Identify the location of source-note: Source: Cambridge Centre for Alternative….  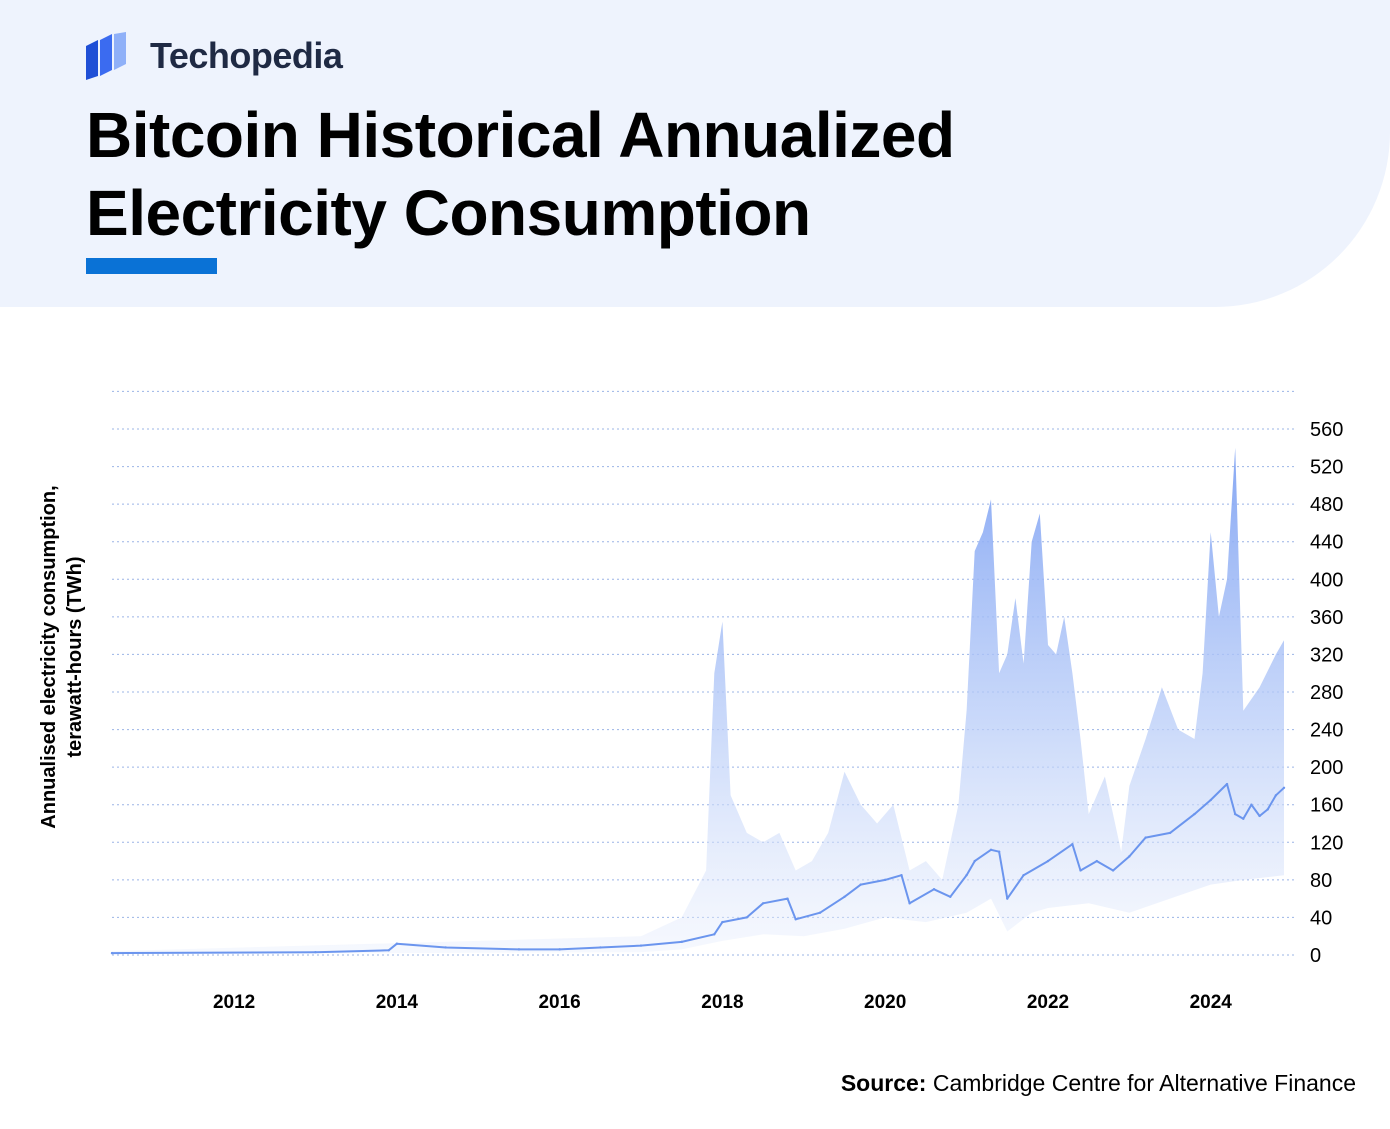
(1098, 1083).